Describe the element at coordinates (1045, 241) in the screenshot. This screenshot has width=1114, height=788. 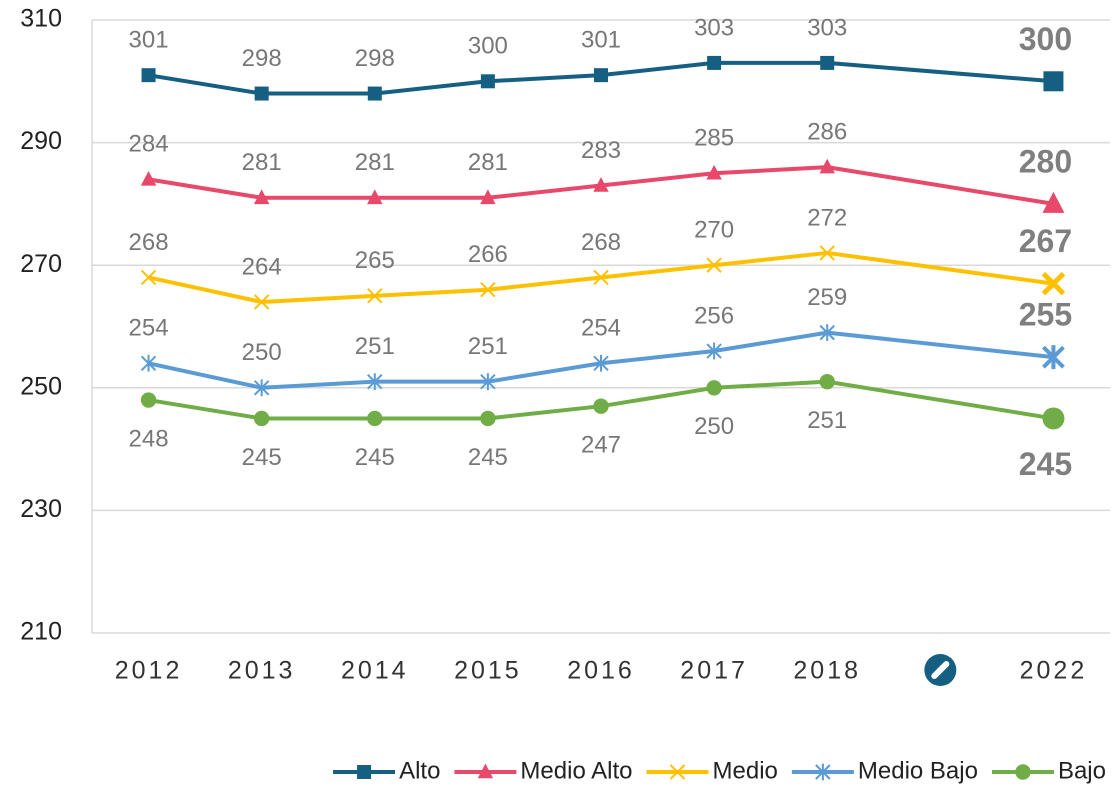
I see `data-label: 267` at that location.